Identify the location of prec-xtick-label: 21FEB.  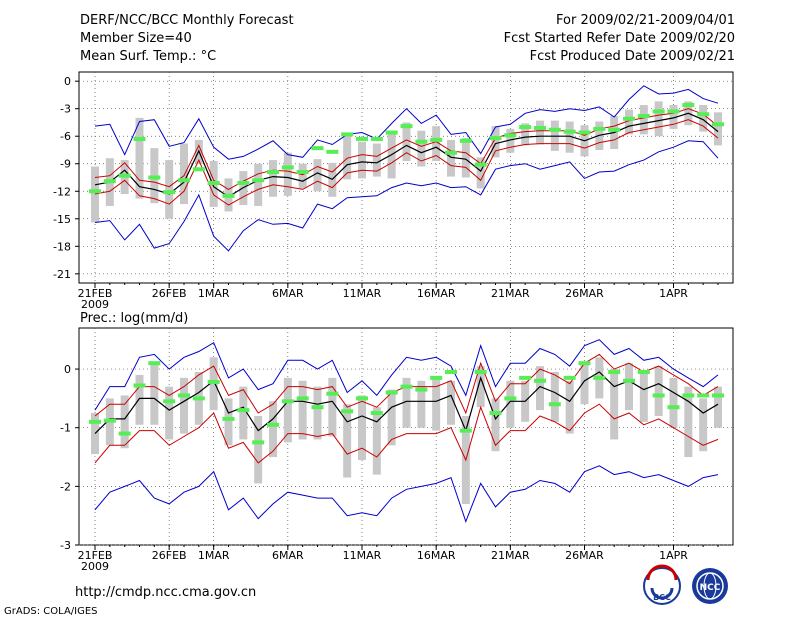
(95, 555).